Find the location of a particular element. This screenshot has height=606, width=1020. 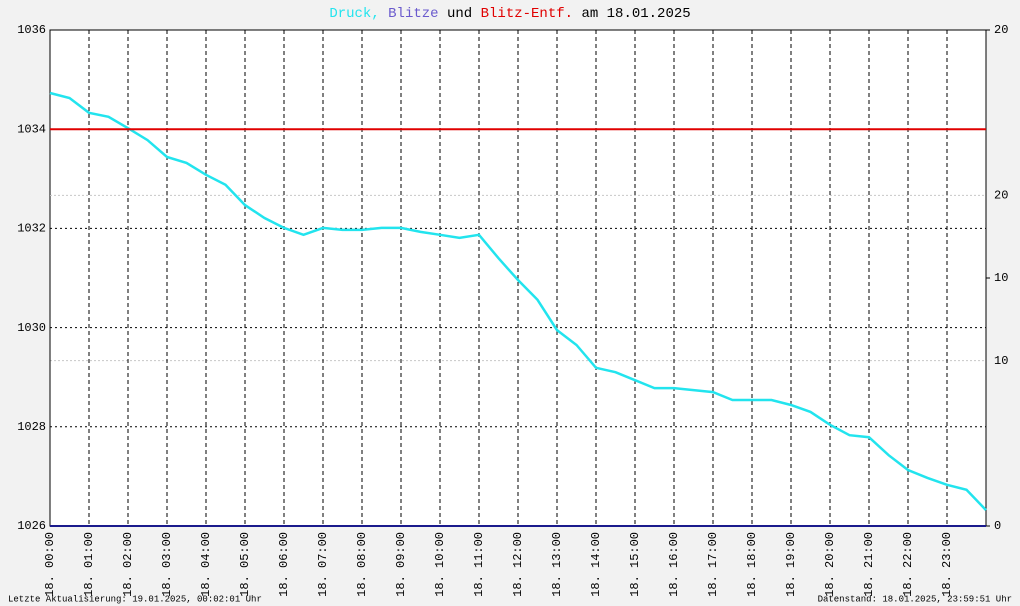

title-part: Druck, is located at coordinates (354, 14).